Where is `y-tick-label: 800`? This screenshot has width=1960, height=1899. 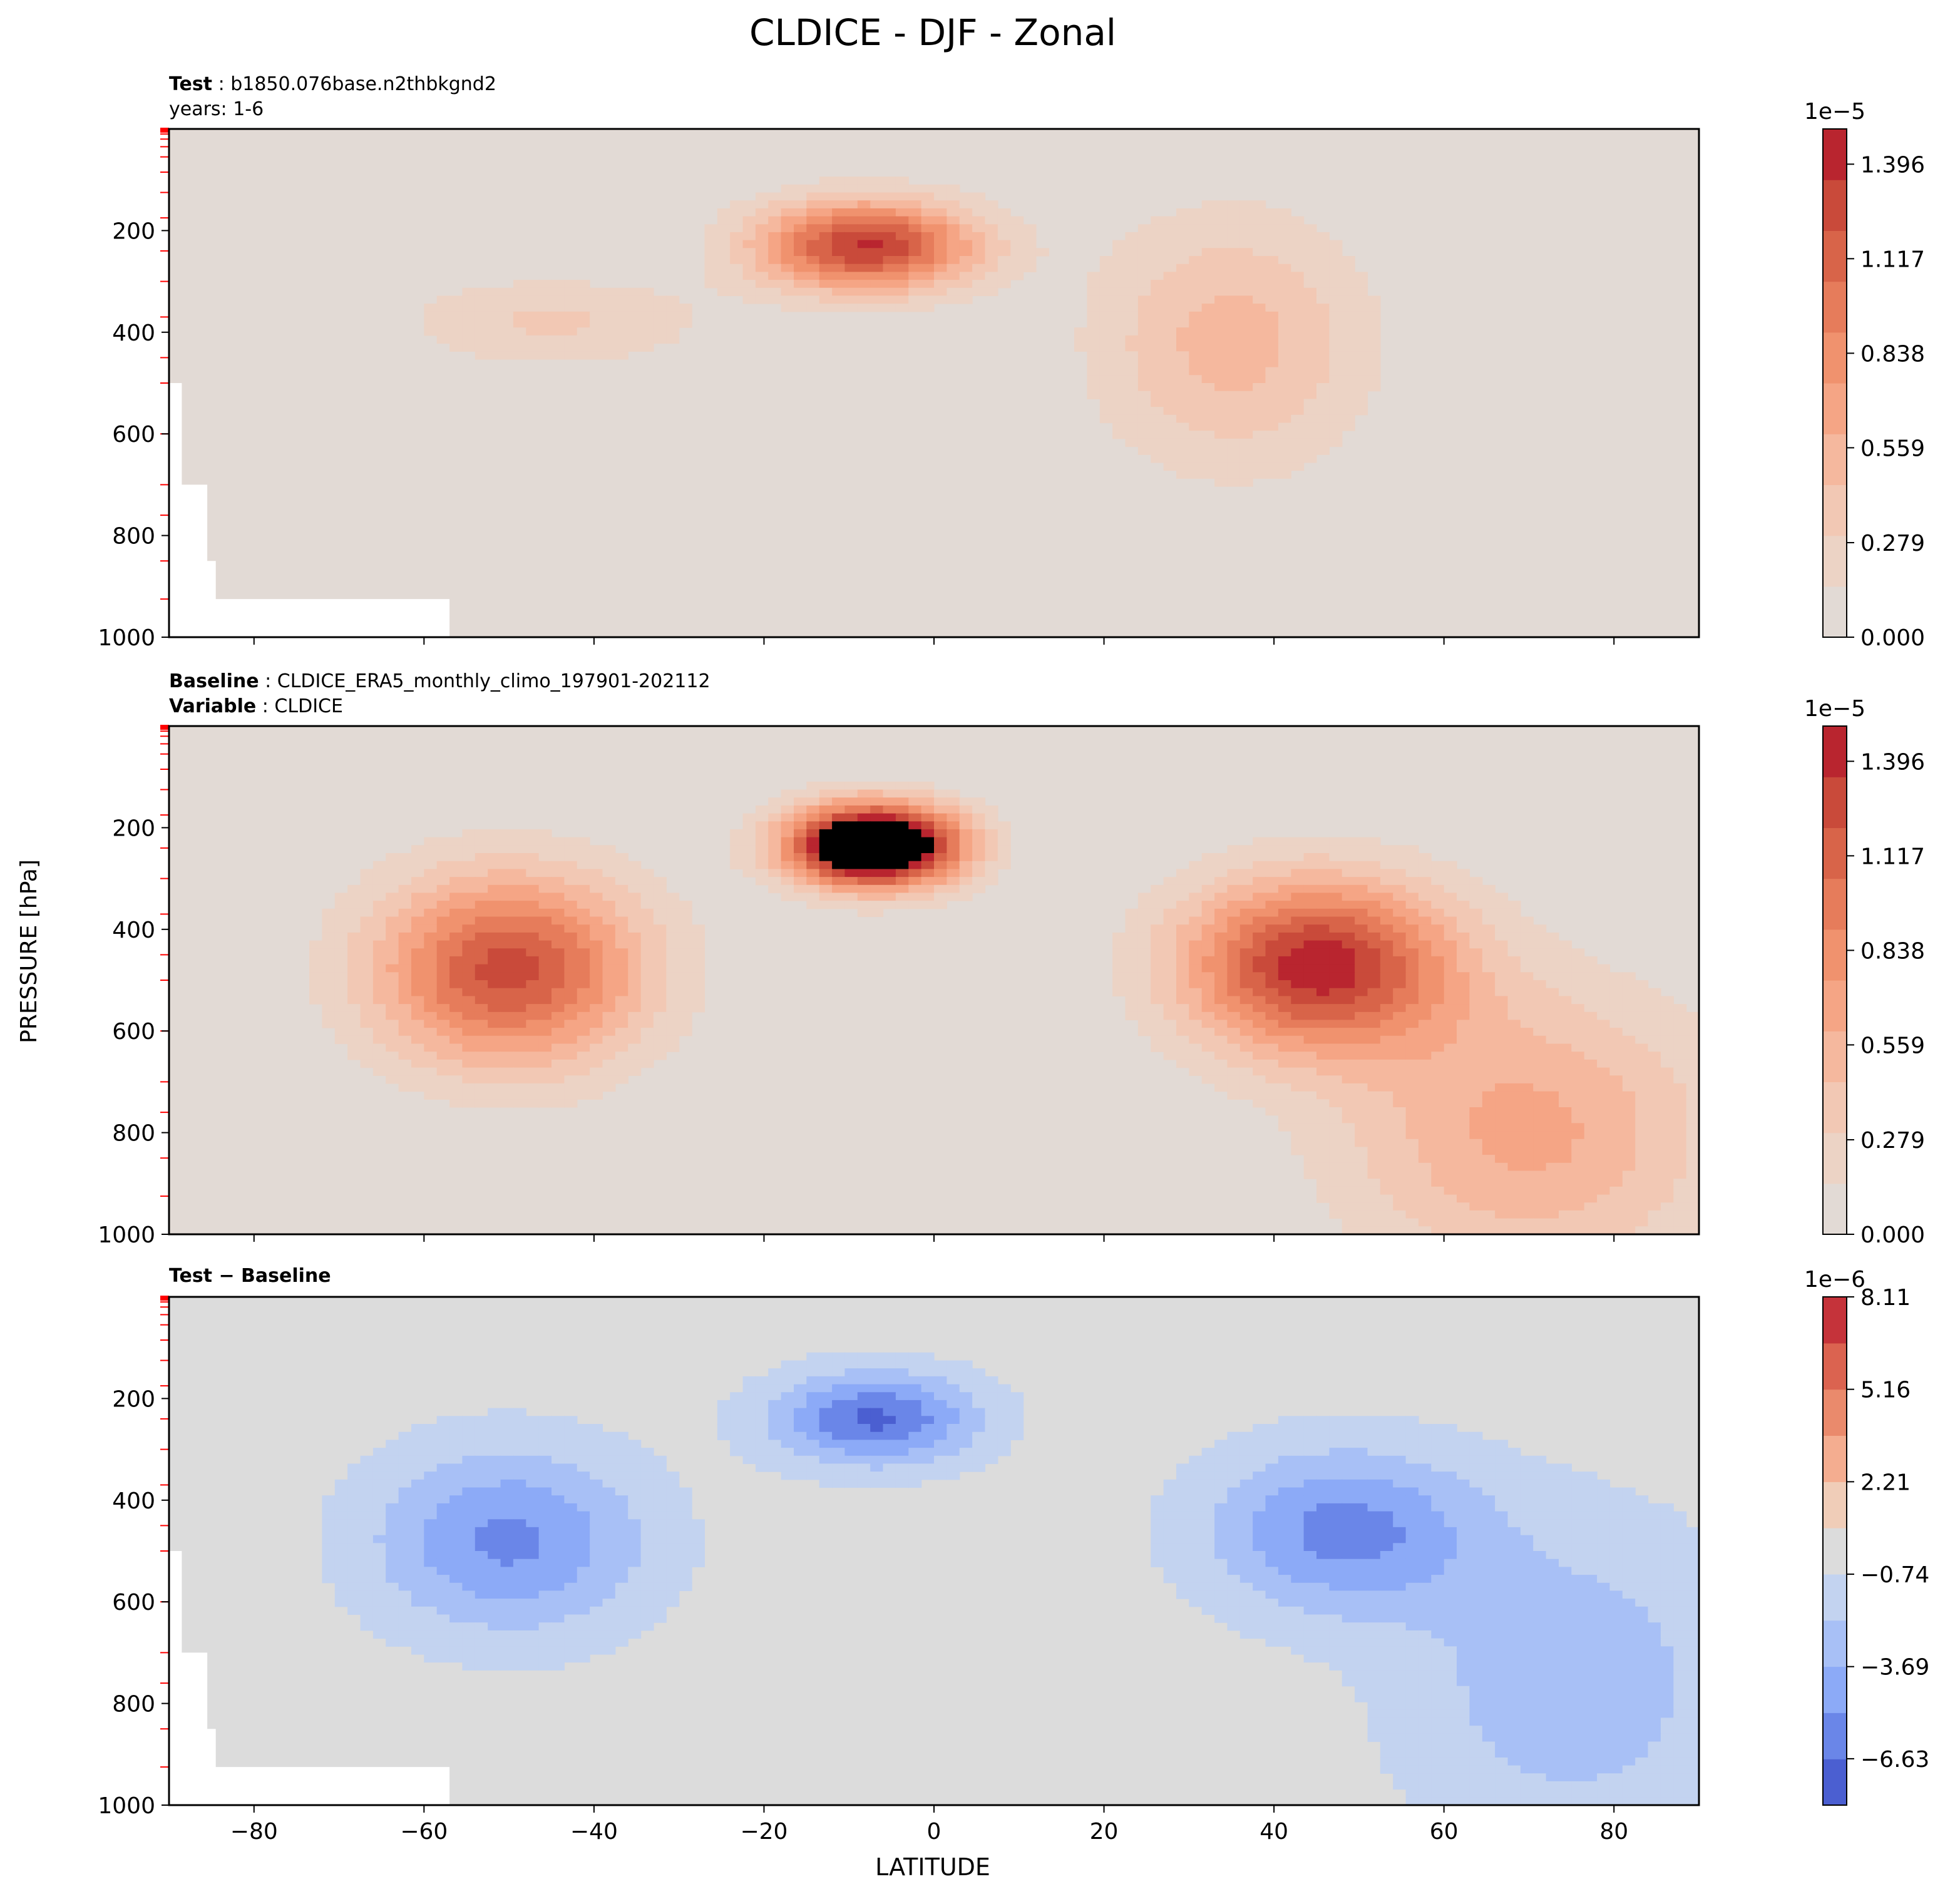
y-tick-label: 800 is located at coordinates (133, 1134).